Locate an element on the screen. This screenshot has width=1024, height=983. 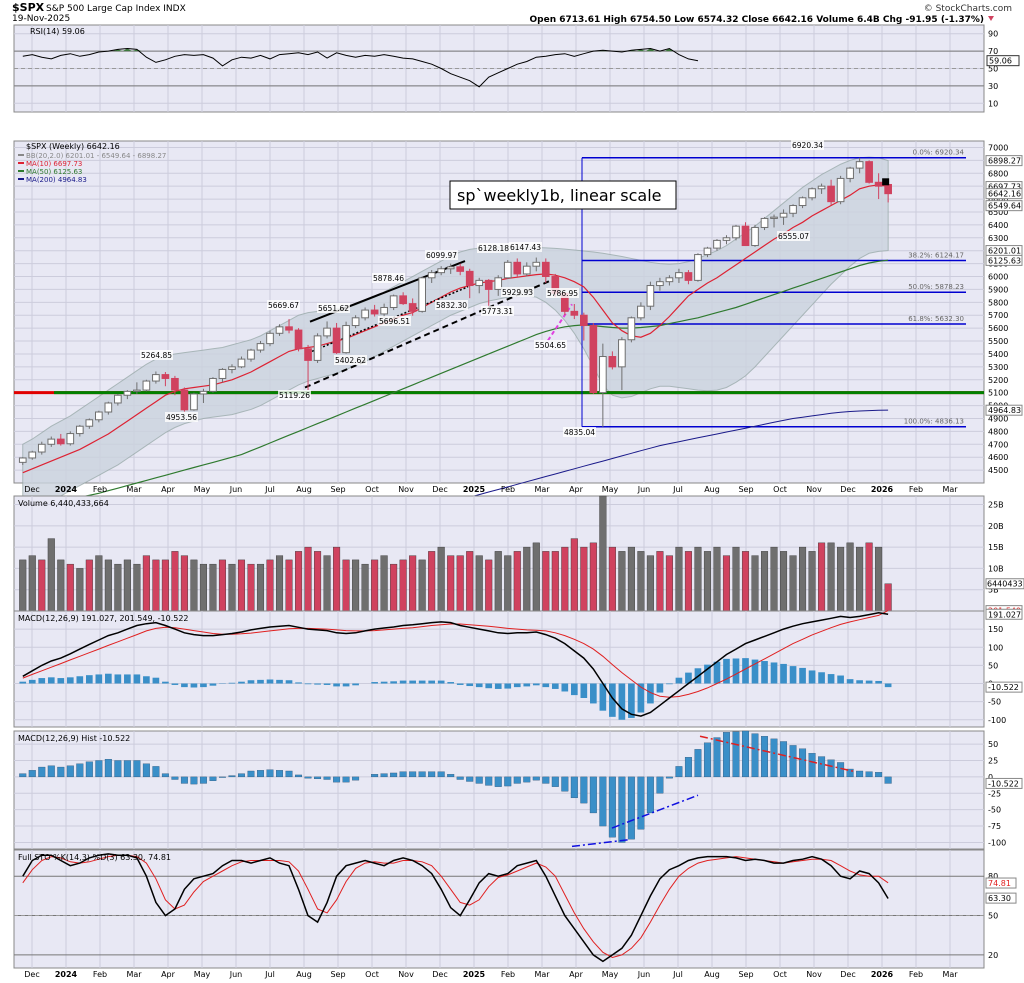
month-label-bottom: Mar is located at coordinates (542, 974).